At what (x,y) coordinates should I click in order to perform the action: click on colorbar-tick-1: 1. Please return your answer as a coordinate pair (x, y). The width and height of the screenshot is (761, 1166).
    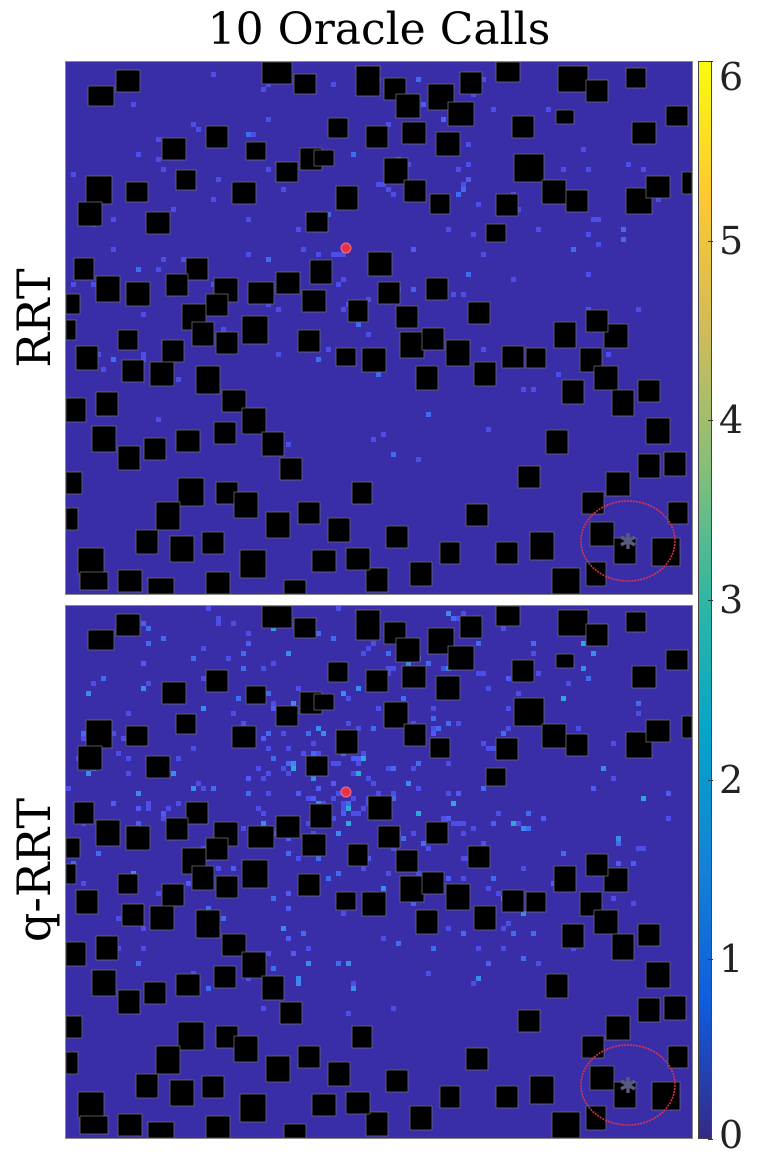
    Looking at the image, I should click on (731, 959).